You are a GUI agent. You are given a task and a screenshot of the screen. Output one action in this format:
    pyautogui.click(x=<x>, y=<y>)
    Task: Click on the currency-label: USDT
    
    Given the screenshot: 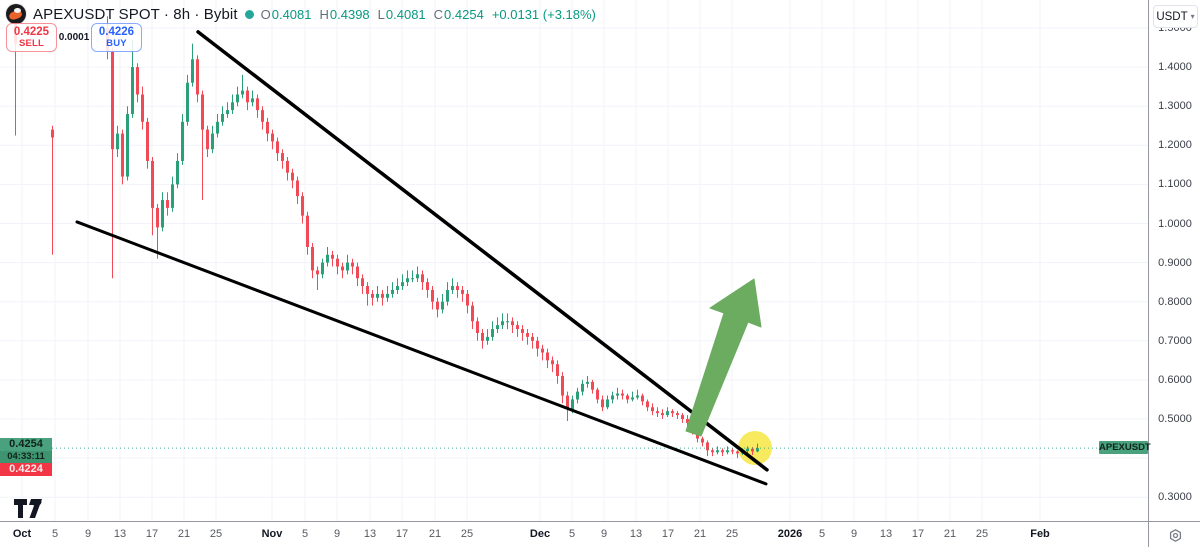 What is the action you would take?
    pyautogui.click(x=1172, y=16)
    